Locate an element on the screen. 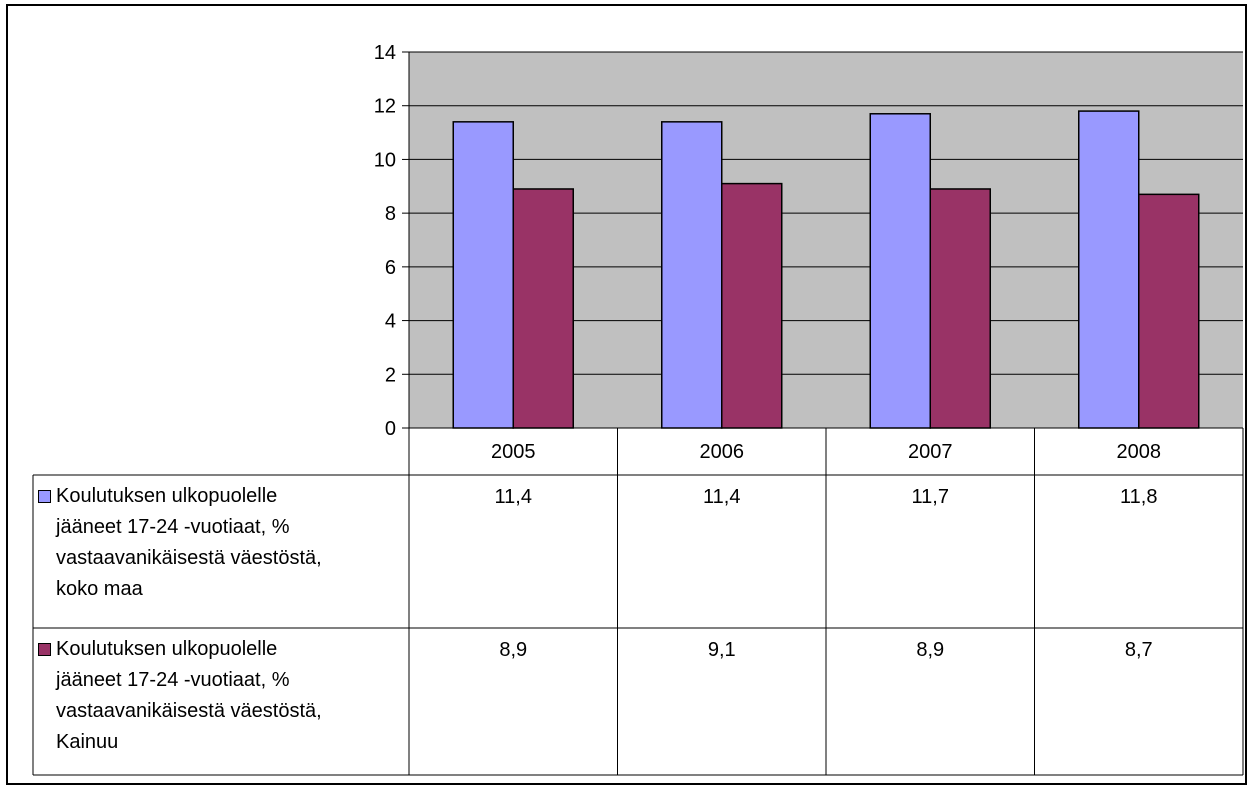 The height and width of the screenshot is (793, 1255). y-tick-label: 8 is located at coordinates (390, 214).